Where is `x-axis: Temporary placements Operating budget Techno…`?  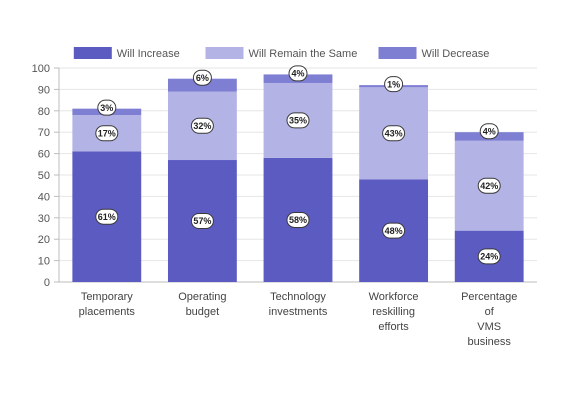 x-axis: Temporary placements Operating budget Techno… is located at coordinates (298, 319).